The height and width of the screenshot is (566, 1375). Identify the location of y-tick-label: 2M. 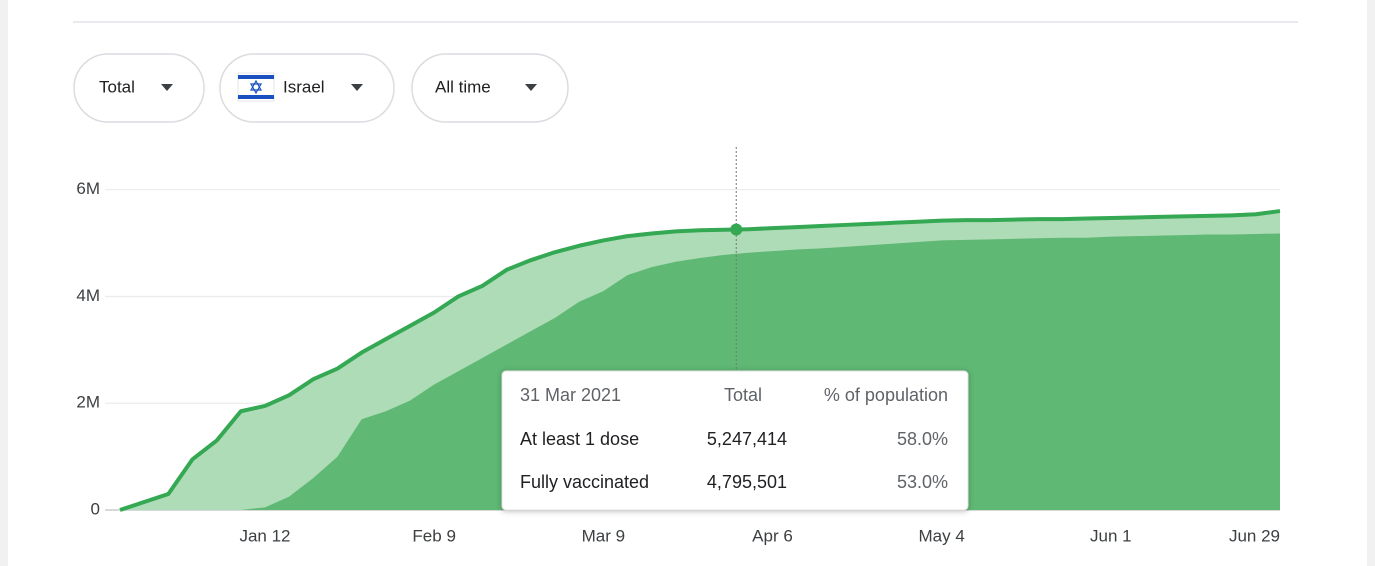
(88, 402).